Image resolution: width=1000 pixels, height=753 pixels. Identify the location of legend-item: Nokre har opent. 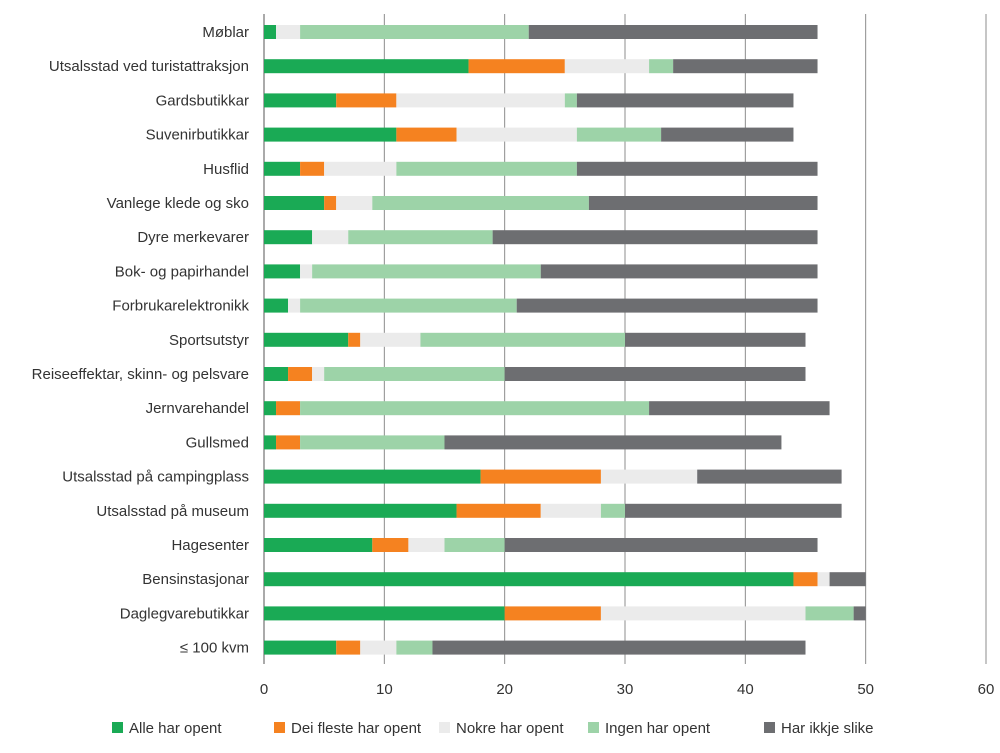
(501, 728).